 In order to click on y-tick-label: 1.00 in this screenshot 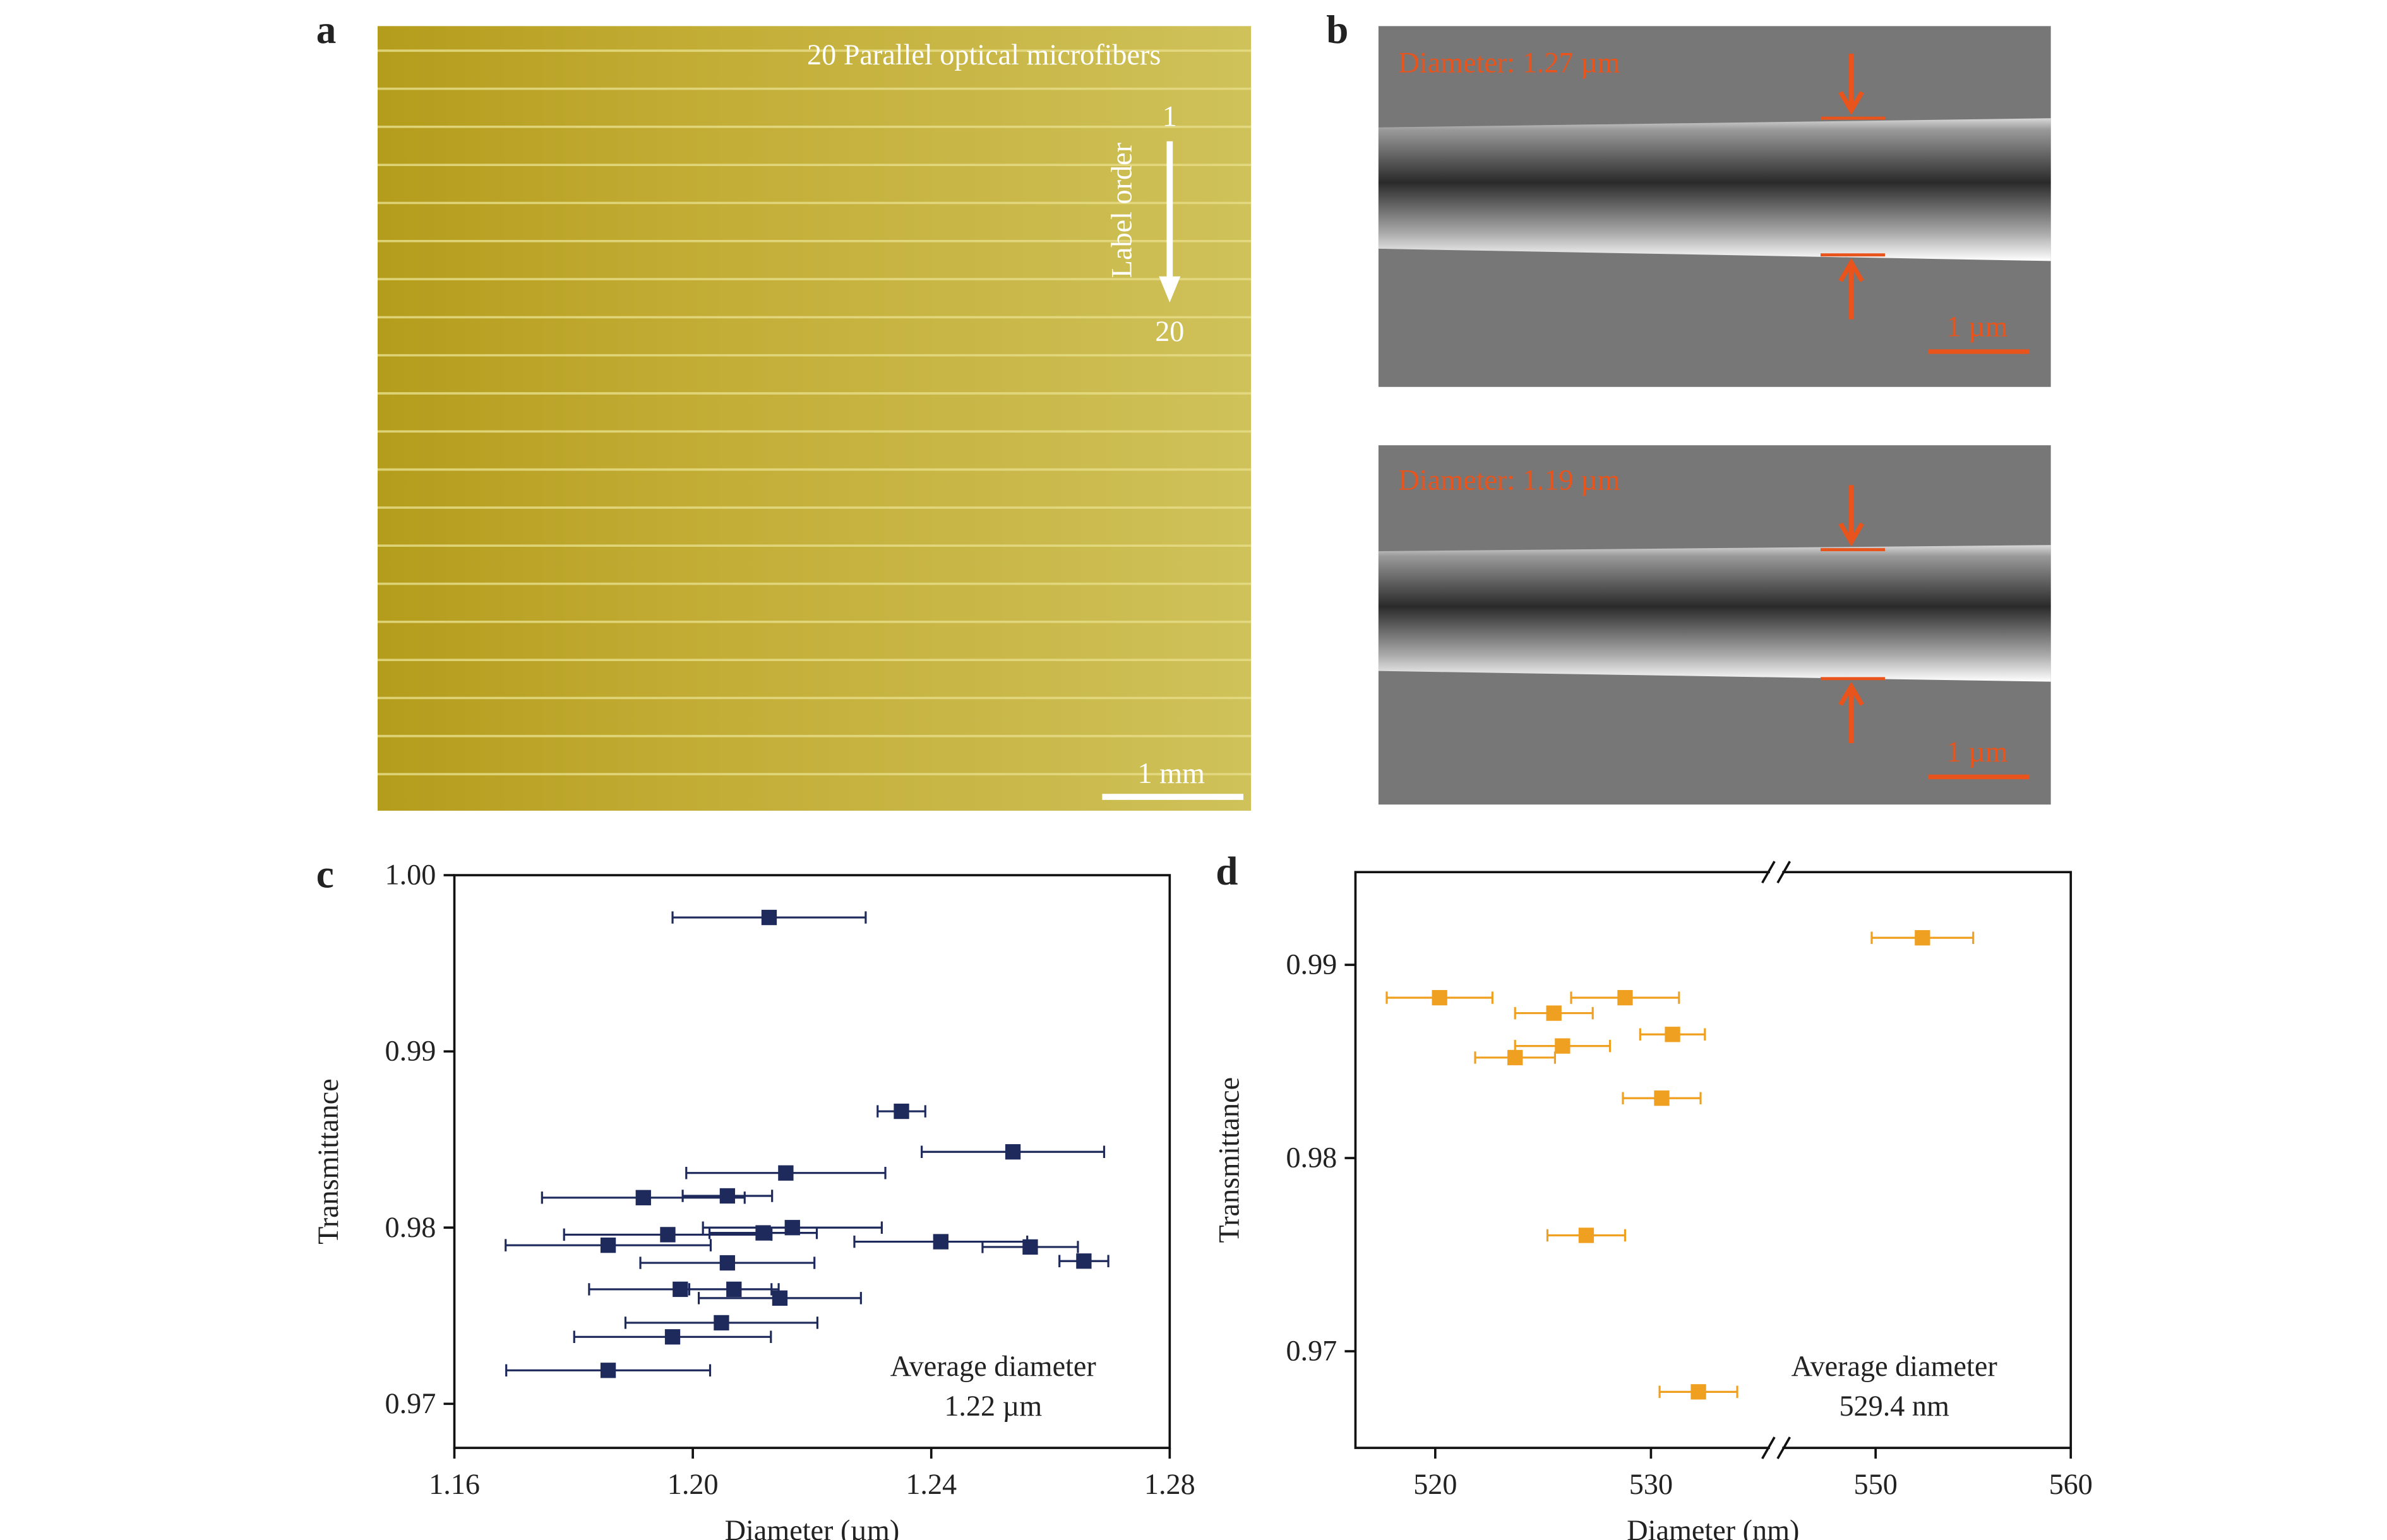, I will do `click(410, 875)`.